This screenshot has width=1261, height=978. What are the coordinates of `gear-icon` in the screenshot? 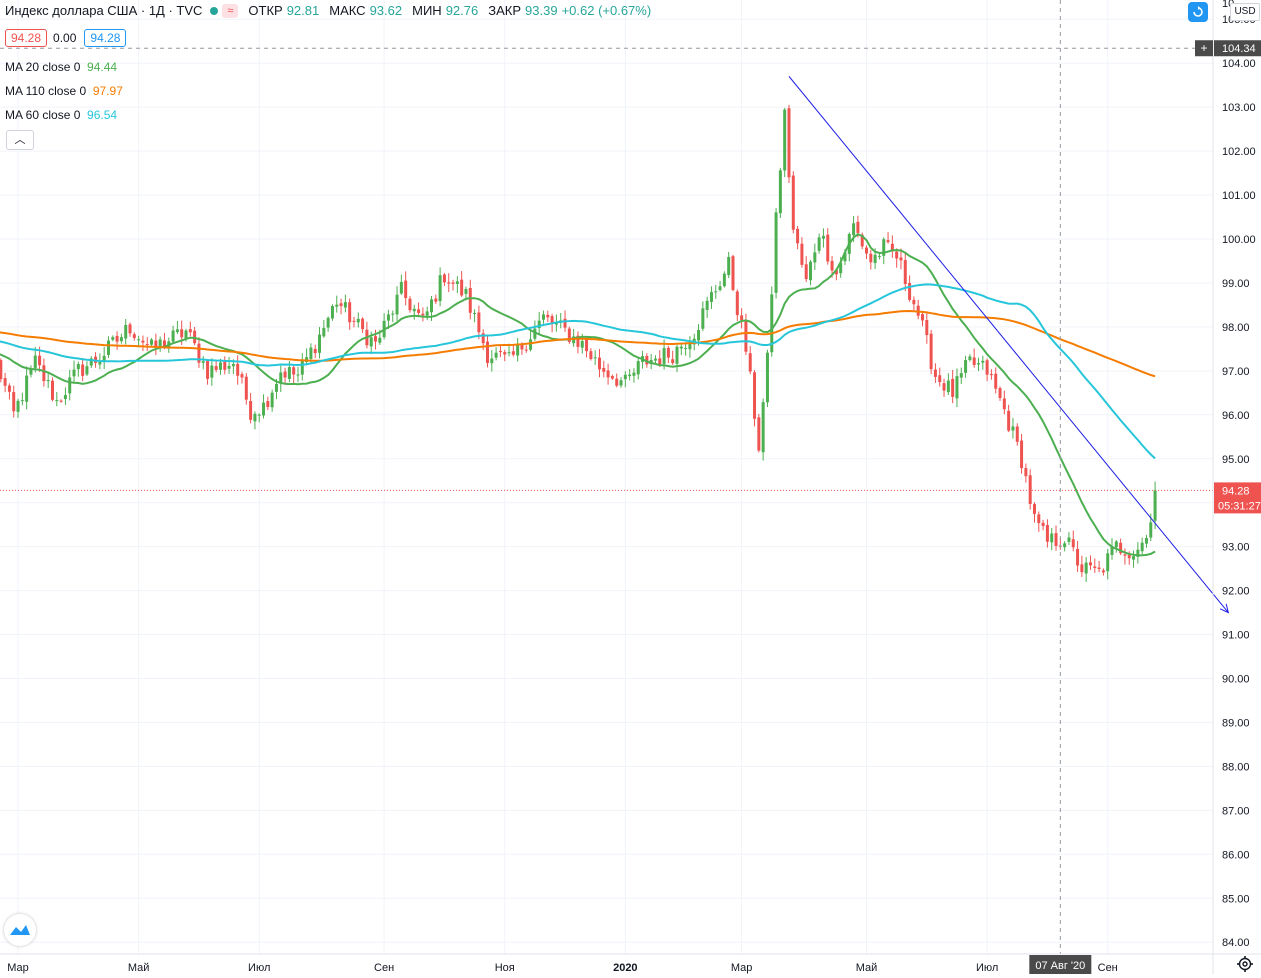 It's located at (1245, 964).